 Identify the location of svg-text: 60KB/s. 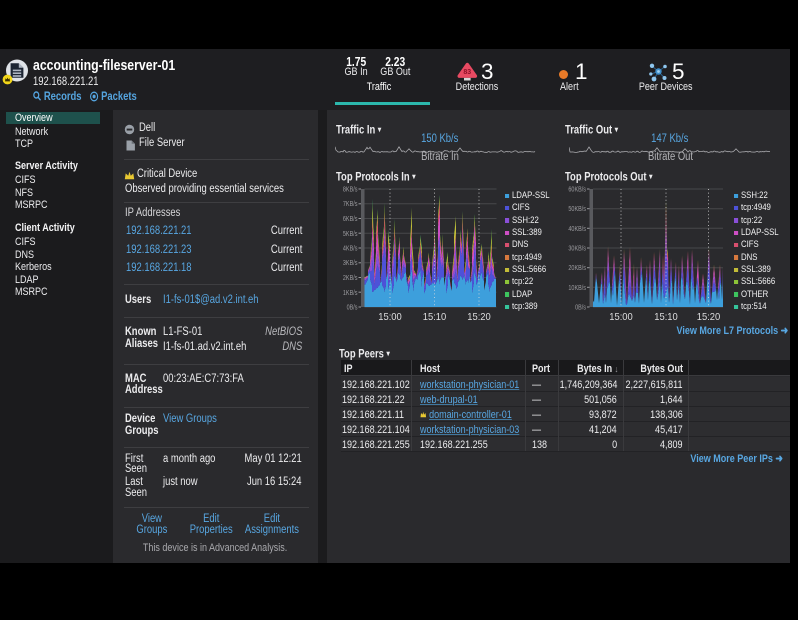
(577, 190).